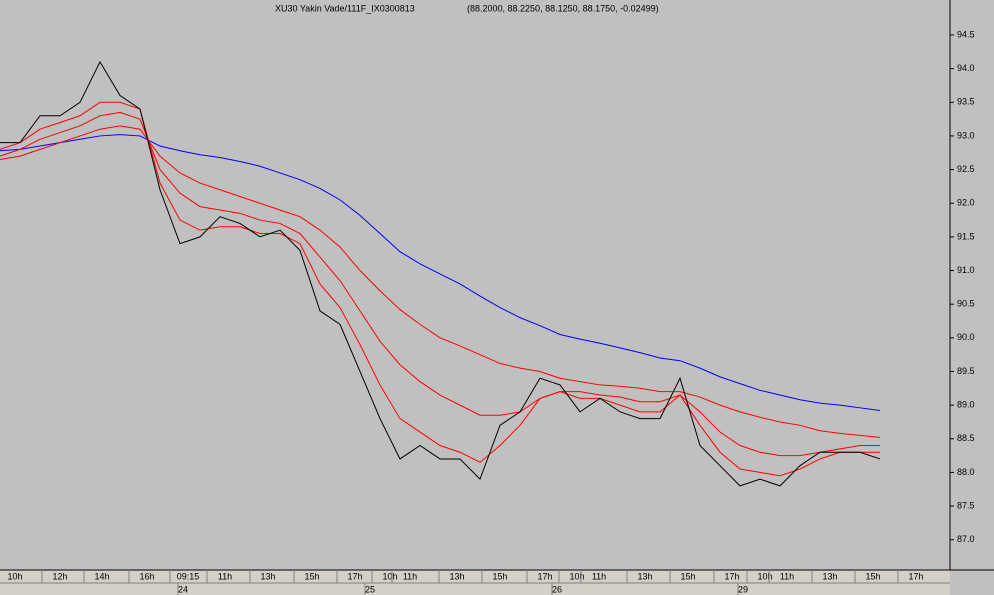 This screenshot has width=994, height=595. Describe the element at coordinates (966, 337) in the screenshot. I see `y-tick-label: 90.0` at that location.